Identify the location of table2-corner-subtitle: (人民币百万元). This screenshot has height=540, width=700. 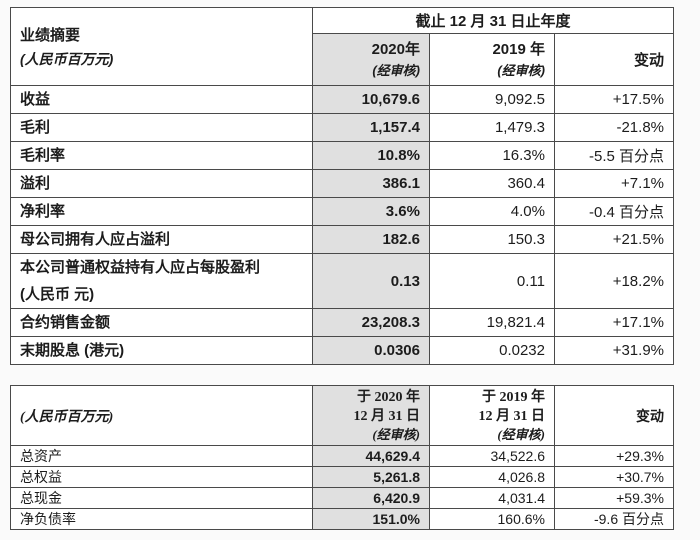
(67, 417).